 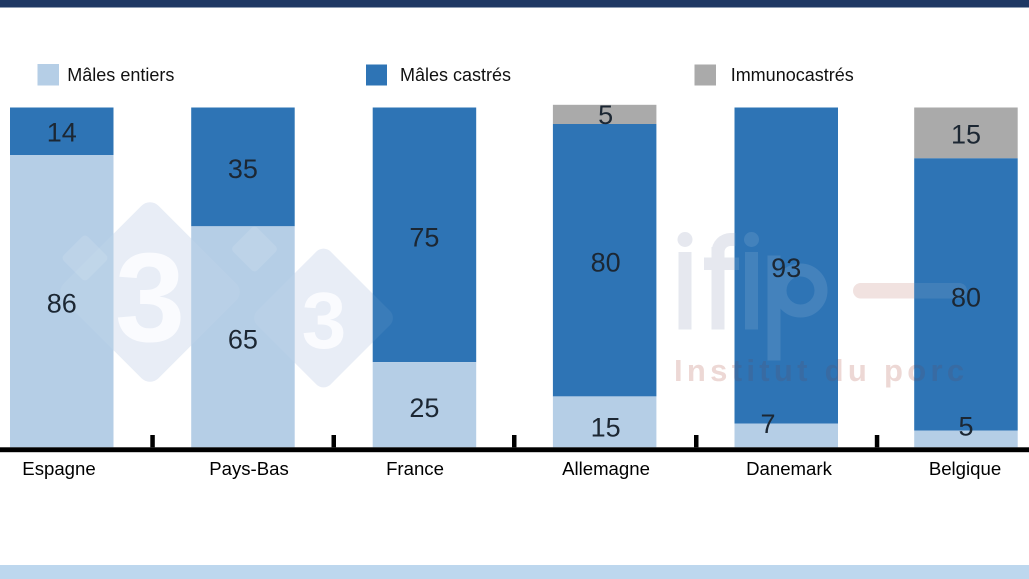 What do you see at coordinates (120, 75) in the screenshot?
I see `svg-text: Mâles entiers` at bounding box center [120, 75].